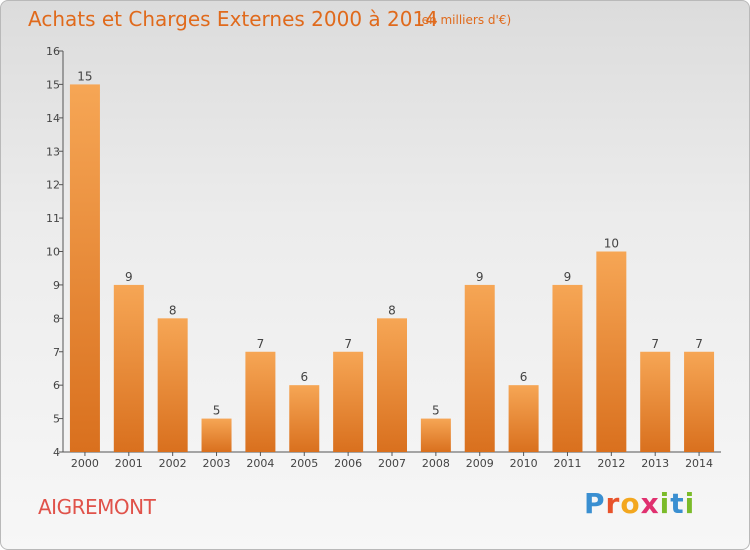 This screenshot has height=550, width=750. Describe the element at coordinates (480, 463) in the screenshot. I see `x-tick-label: 2009` at that location.